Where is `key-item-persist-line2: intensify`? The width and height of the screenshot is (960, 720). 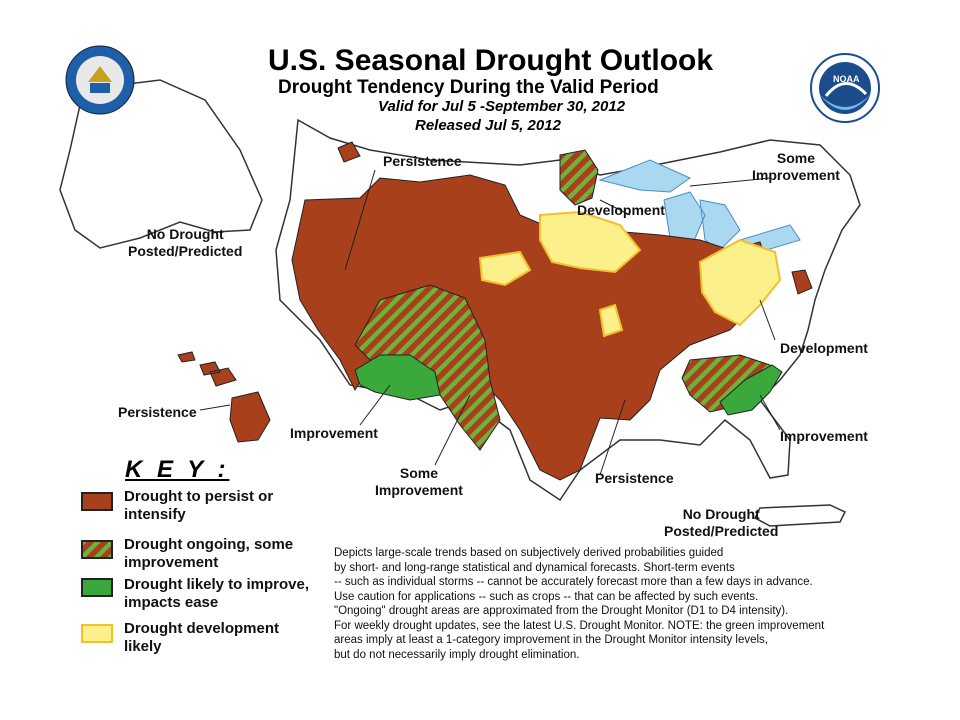
key-item-persist-line2: intensify is located at coordinates (155, 514).